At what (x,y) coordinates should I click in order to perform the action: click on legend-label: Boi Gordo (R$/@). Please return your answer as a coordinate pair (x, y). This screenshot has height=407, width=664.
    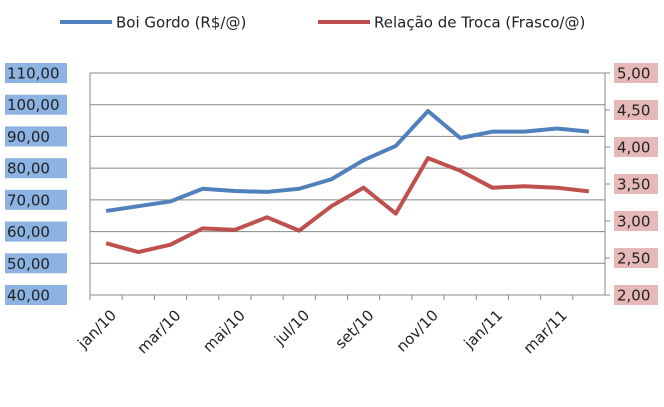
    Looking at the image, I should click on (181, 23).